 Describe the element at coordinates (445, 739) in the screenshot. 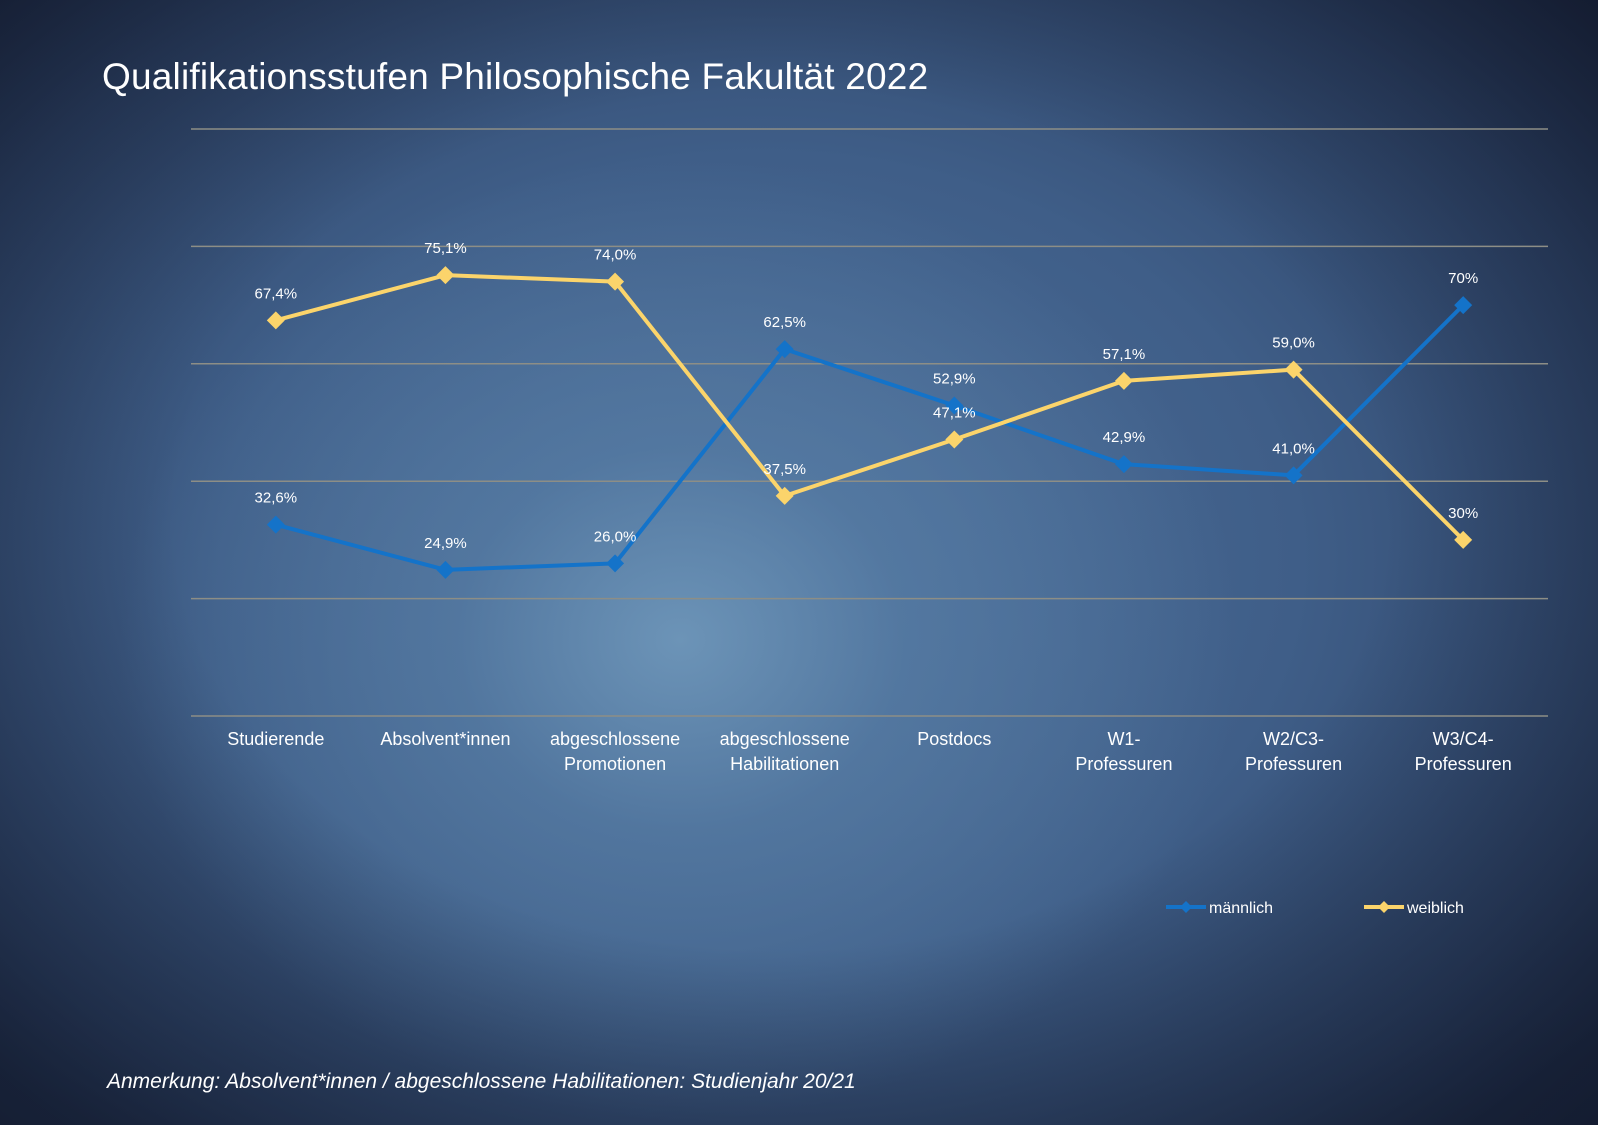

I see `category-label: Absolvent*innen` at that location.